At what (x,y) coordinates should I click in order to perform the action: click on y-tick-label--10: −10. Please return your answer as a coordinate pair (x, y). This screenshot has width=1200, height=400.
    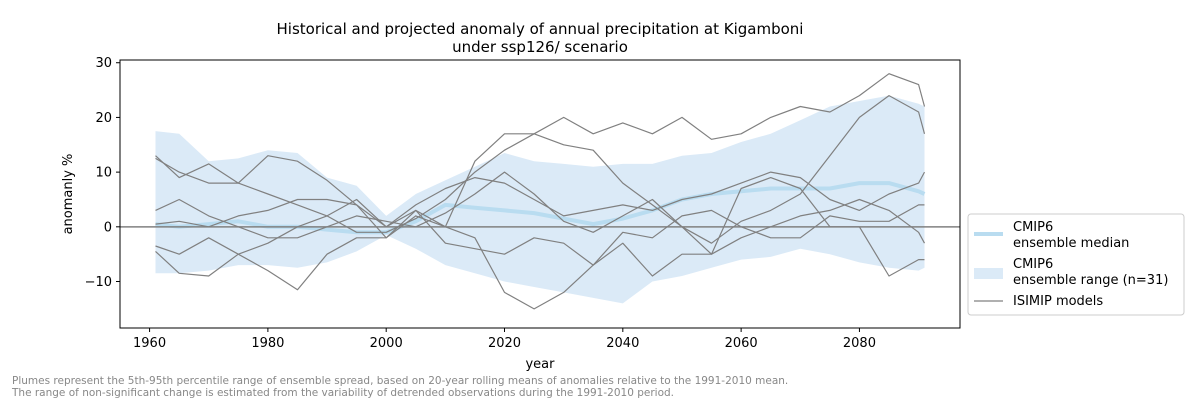
    Looking at the image, I should click on (98, 282).